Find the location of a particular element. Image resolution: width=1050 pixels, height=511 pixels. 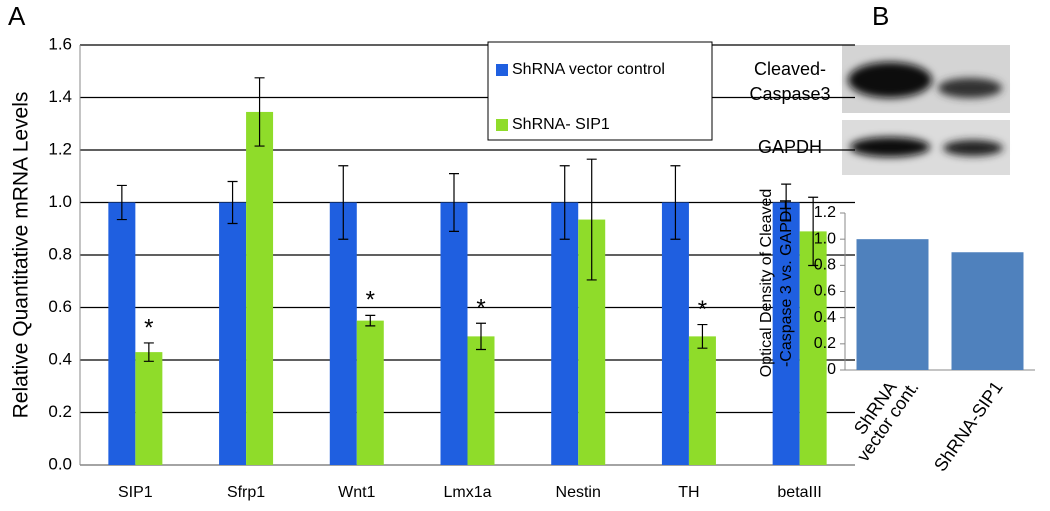

blot-label: GAPDH is located at coordinates (790, 147).